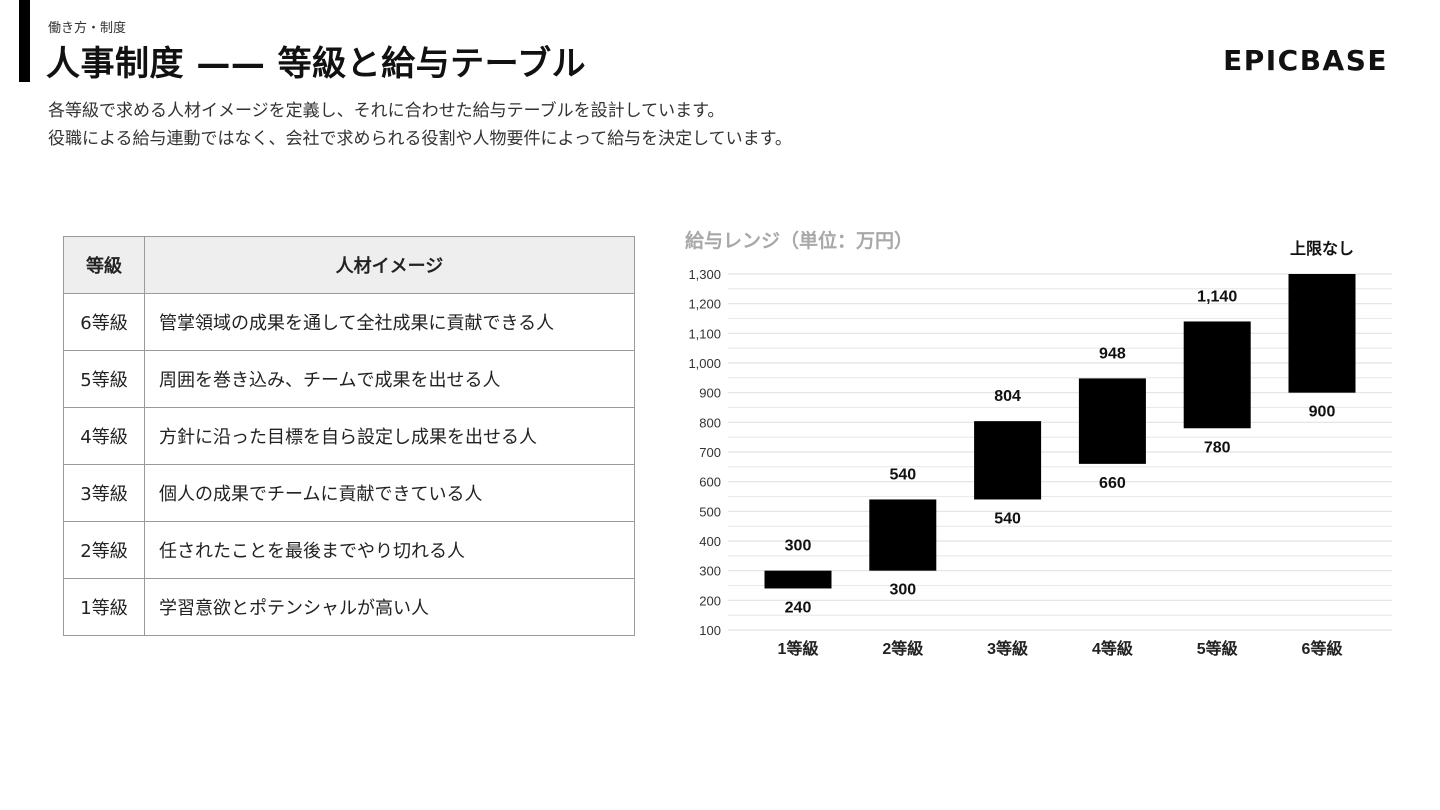  What do you see at coordinates (1007, 396) in the screenshot?
I see `max-value-label: 804` at bounding box center [1007, 396].